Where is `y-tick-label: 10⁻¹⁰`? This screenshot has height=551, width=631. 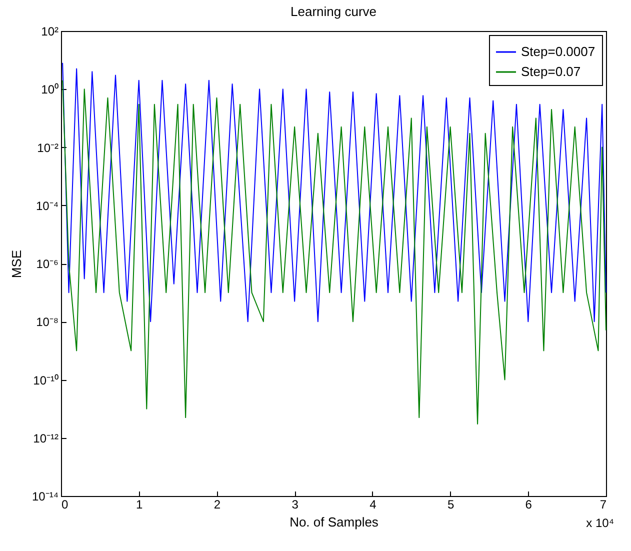 y-tick-label: 10⁻¹⁰ is located at coordinates (45, 380).